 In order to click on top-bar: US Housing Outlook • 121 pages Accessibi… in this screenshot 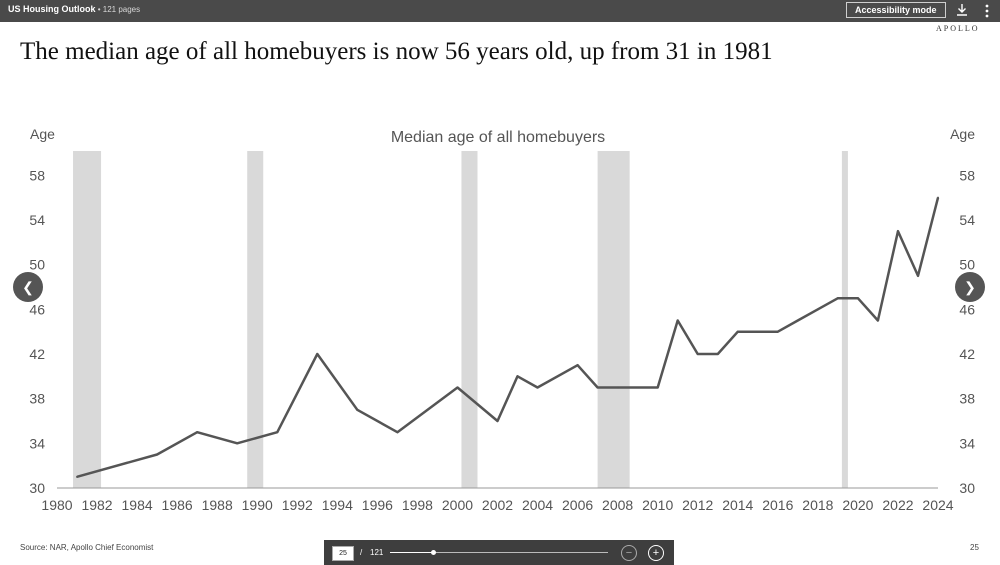, I will do `click(500, 11)`.